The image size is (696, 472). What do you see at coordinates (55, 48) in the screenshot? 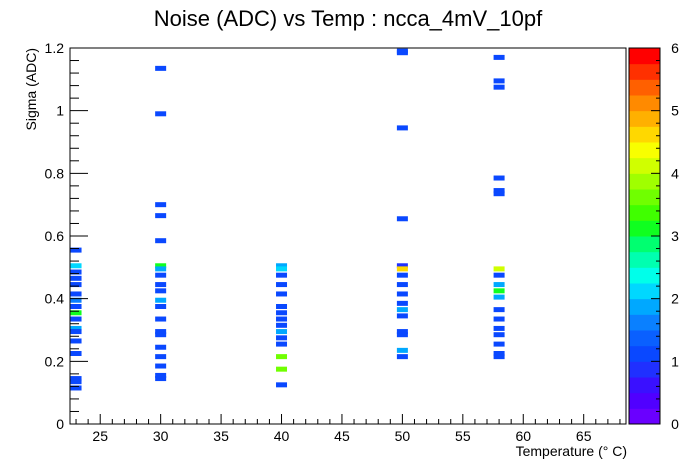
I see `y-tick-label: 1.2` at bounding box center [55, 48].